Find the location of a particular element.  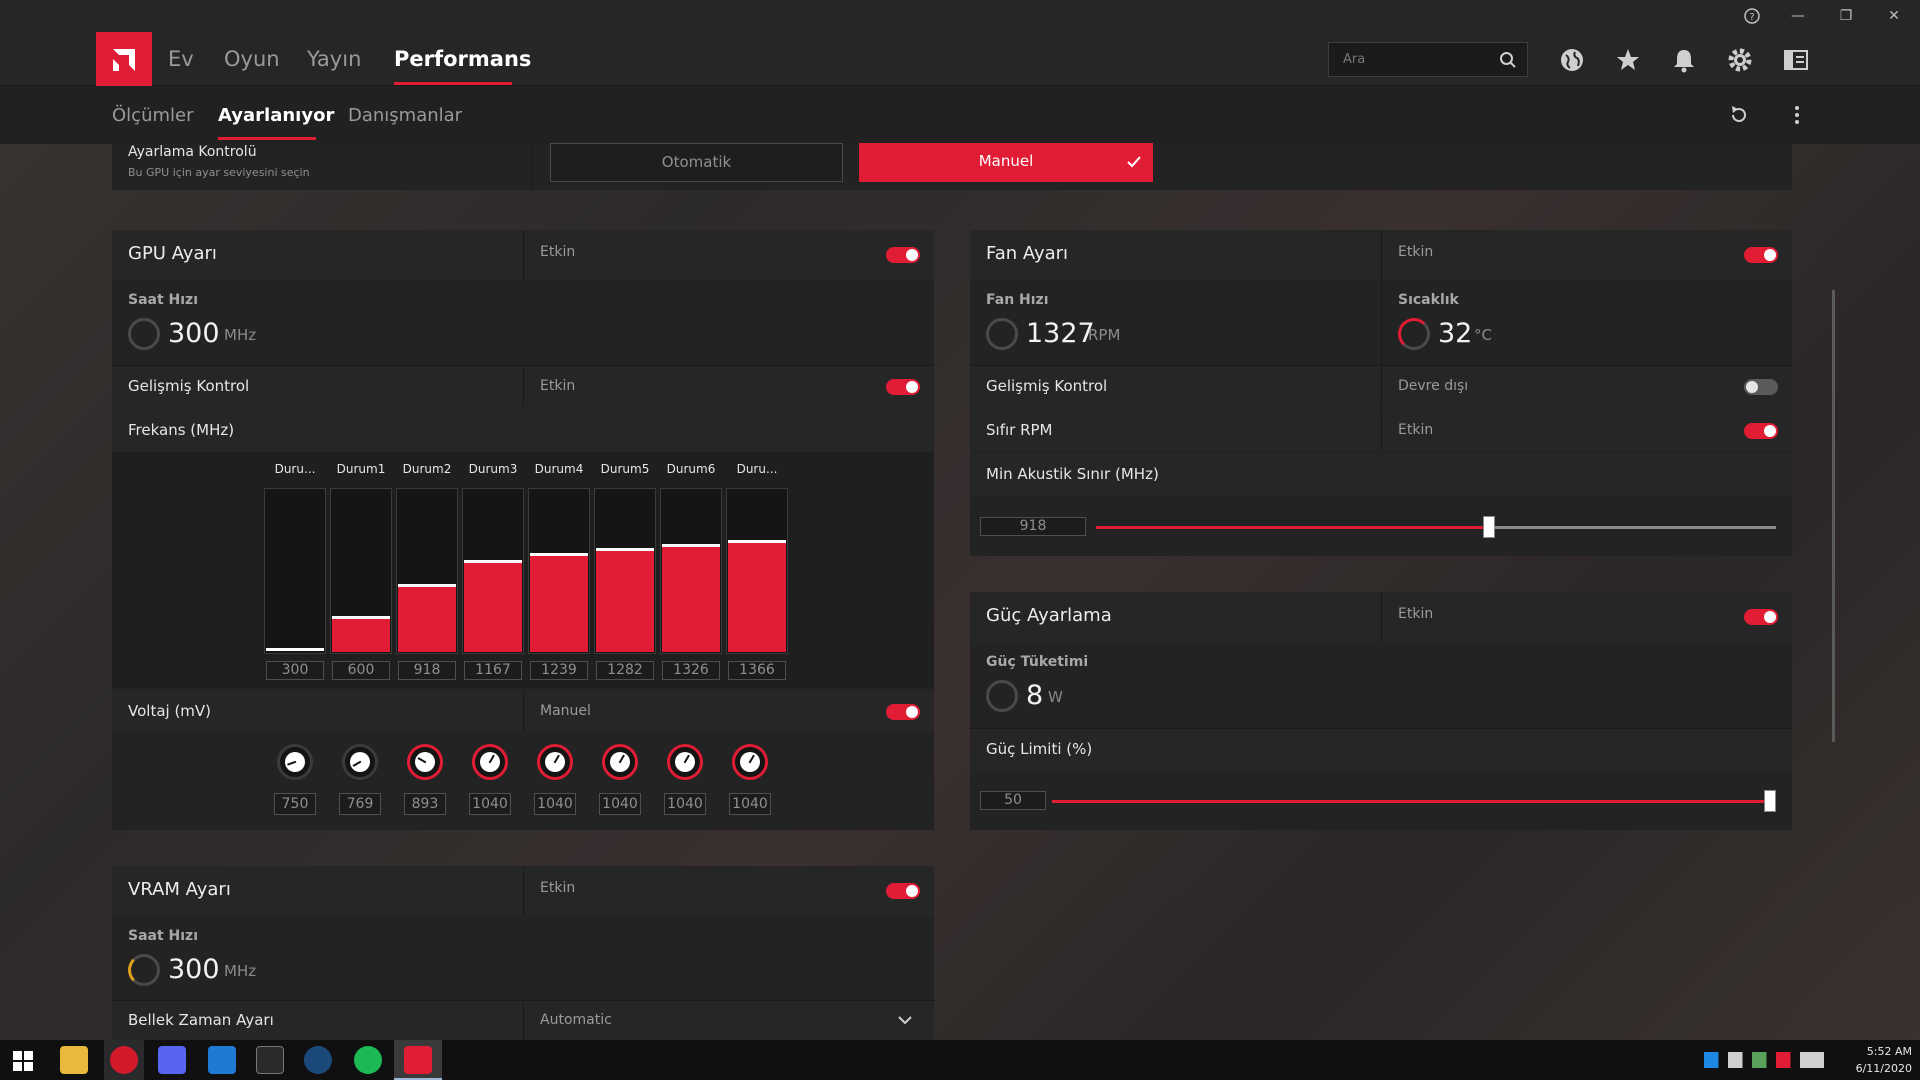

voltage-value: 893 is located at coordinates (425, 804).